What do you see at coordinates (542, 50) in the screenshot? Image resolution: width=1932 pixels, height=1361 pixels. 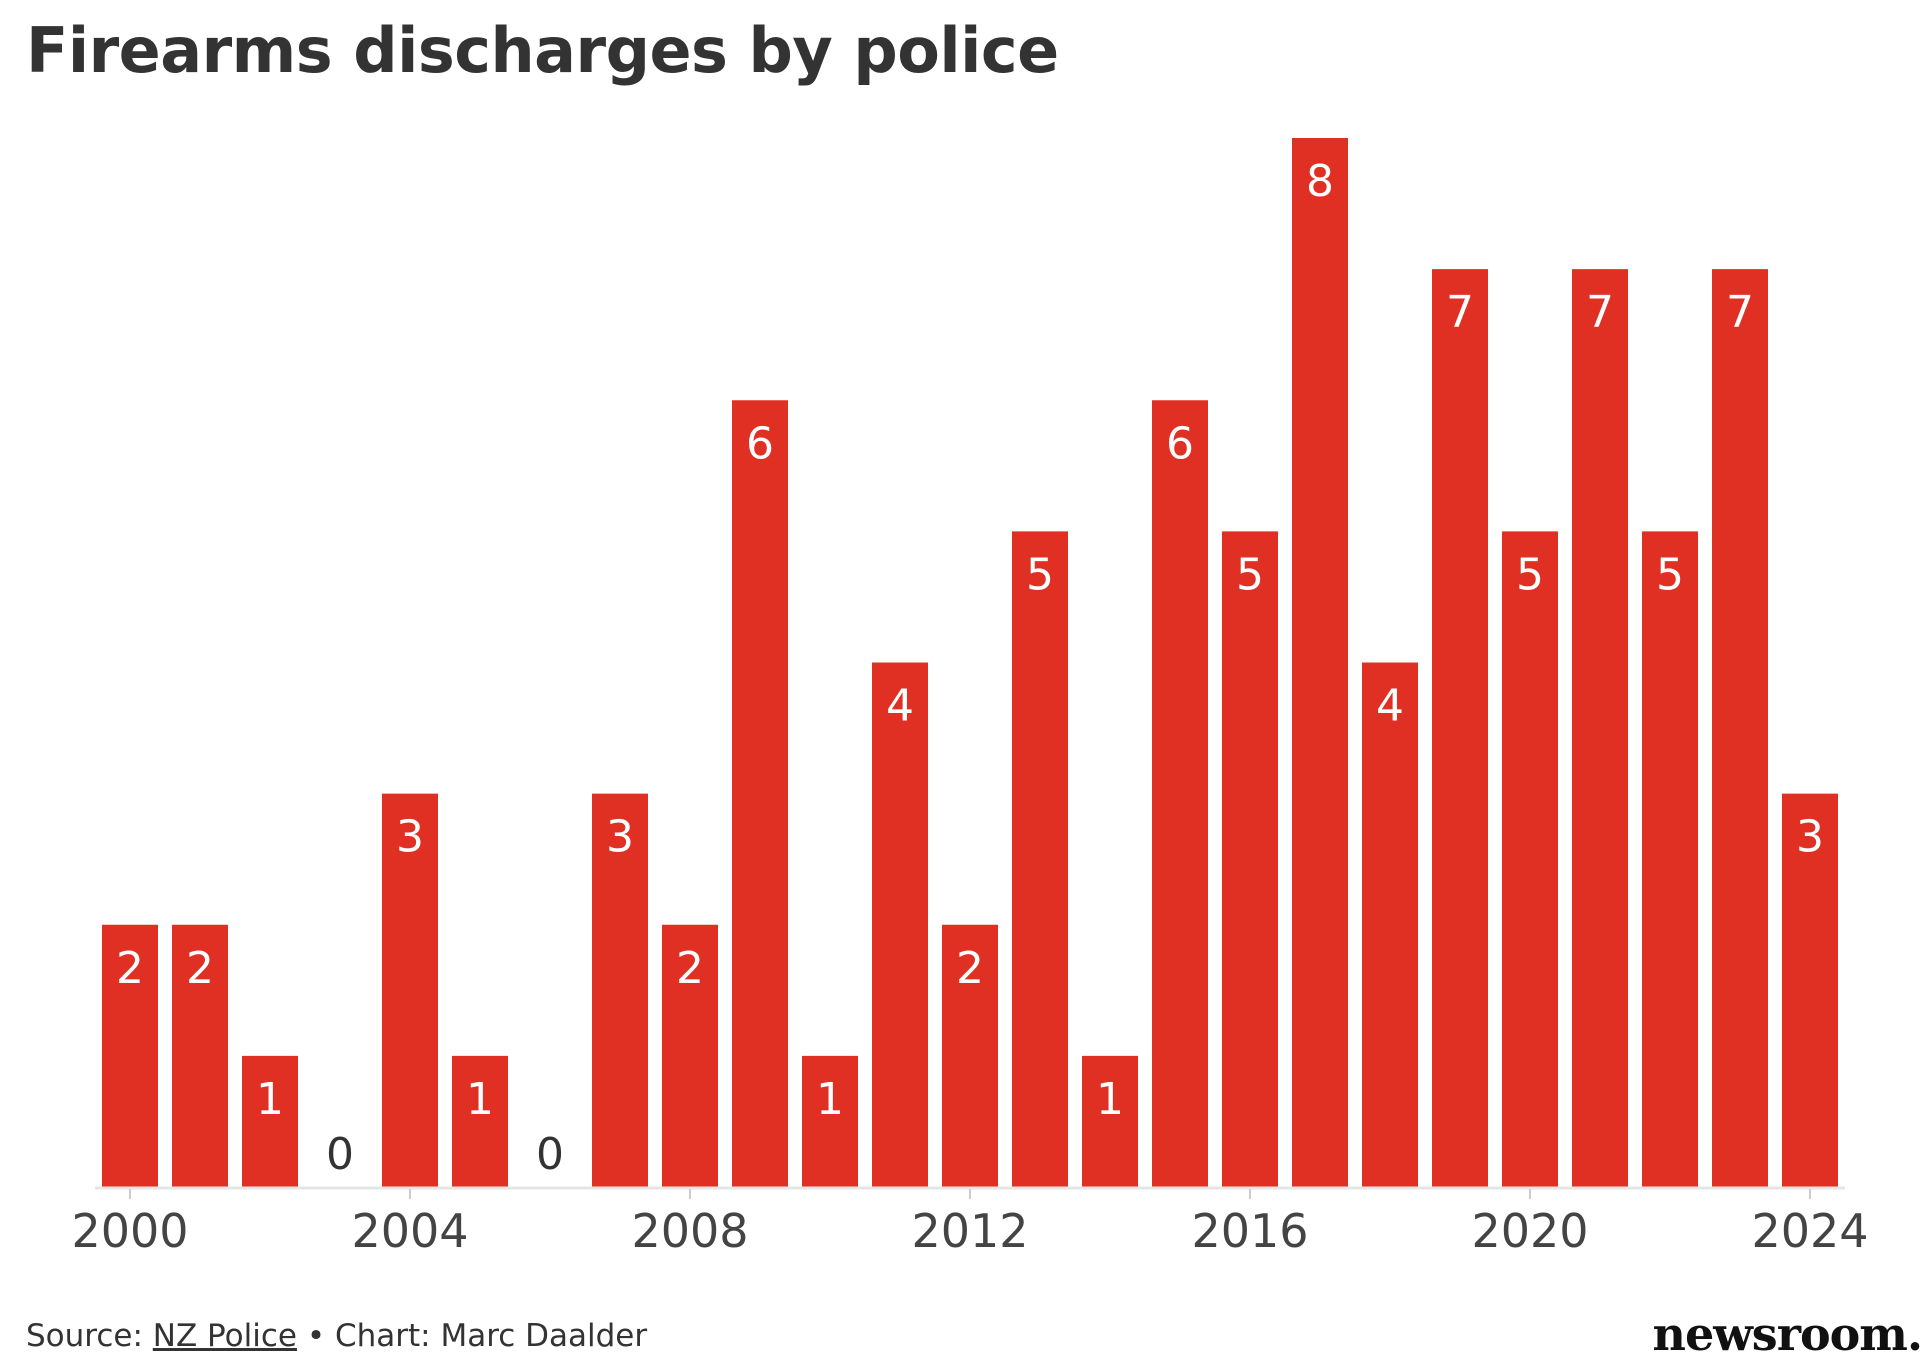 I see `chart-title: Firearms discharges by police` at bounding box center [542, 50].